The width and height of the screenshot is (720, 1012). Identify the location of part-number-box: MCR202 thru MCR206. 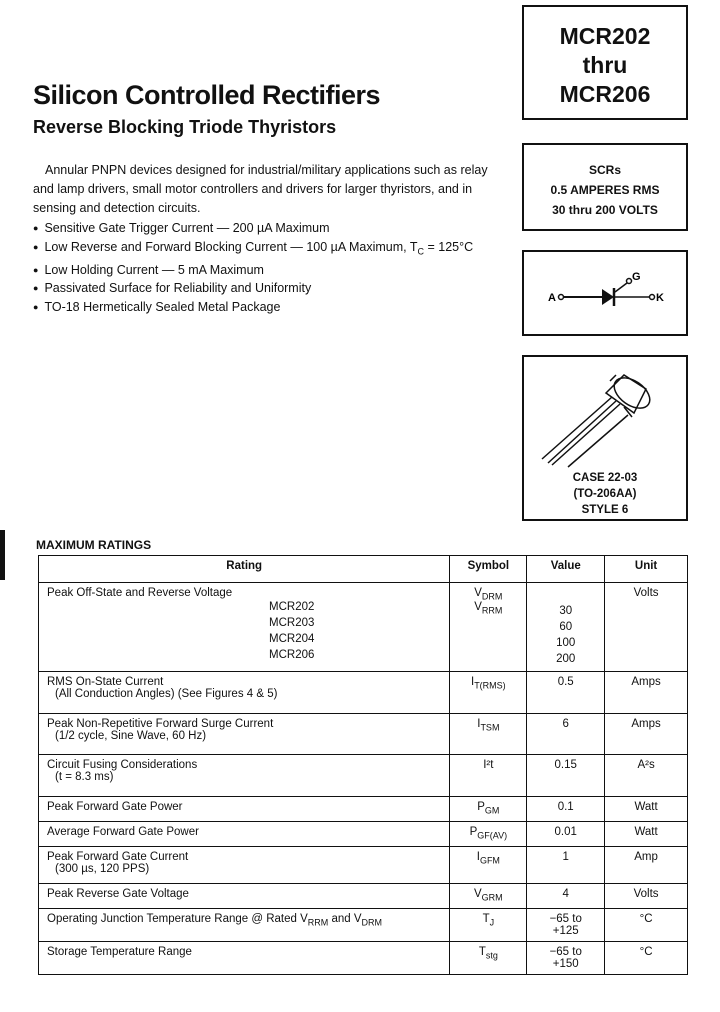
(605, 62).